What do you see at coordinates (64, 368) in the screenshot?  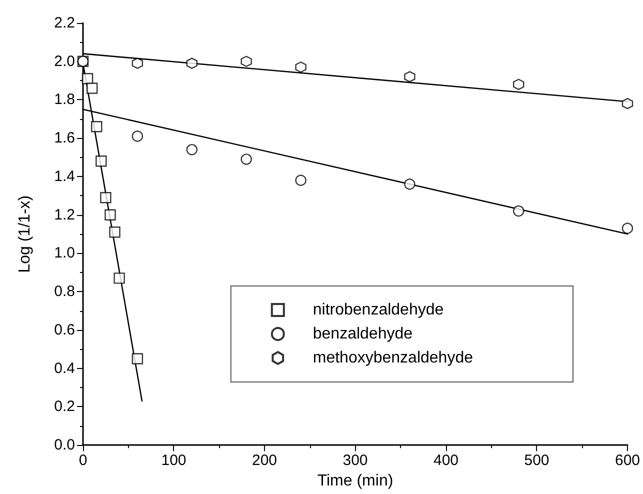 I see `y-tick-label: 0.4` at bounding box center [64, 368].